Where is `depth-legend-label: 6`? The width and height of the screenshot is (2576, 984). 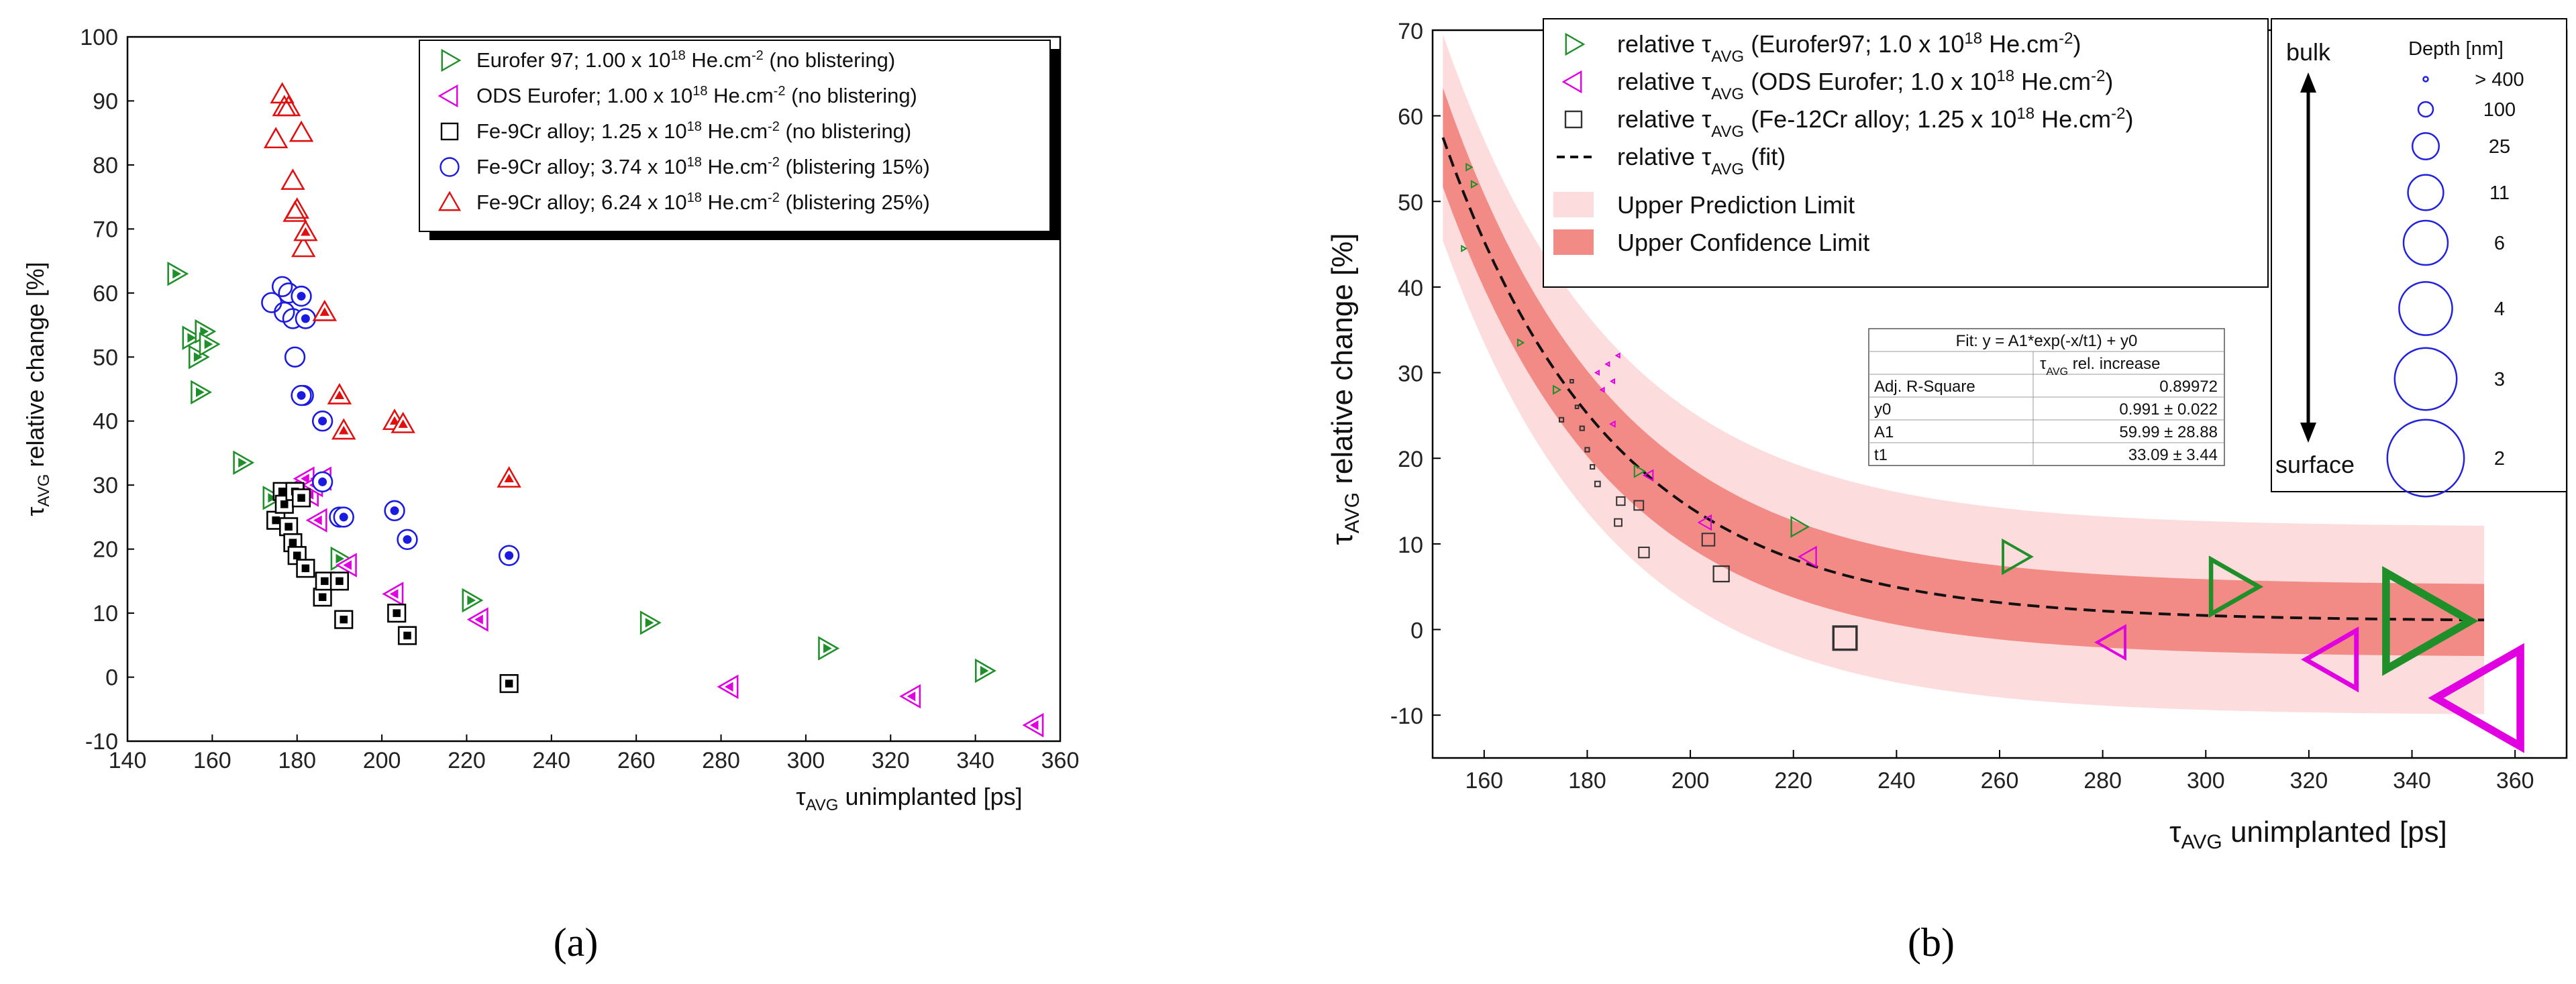
depth-legend-label: 6 is located at coordinates (2499, 244).